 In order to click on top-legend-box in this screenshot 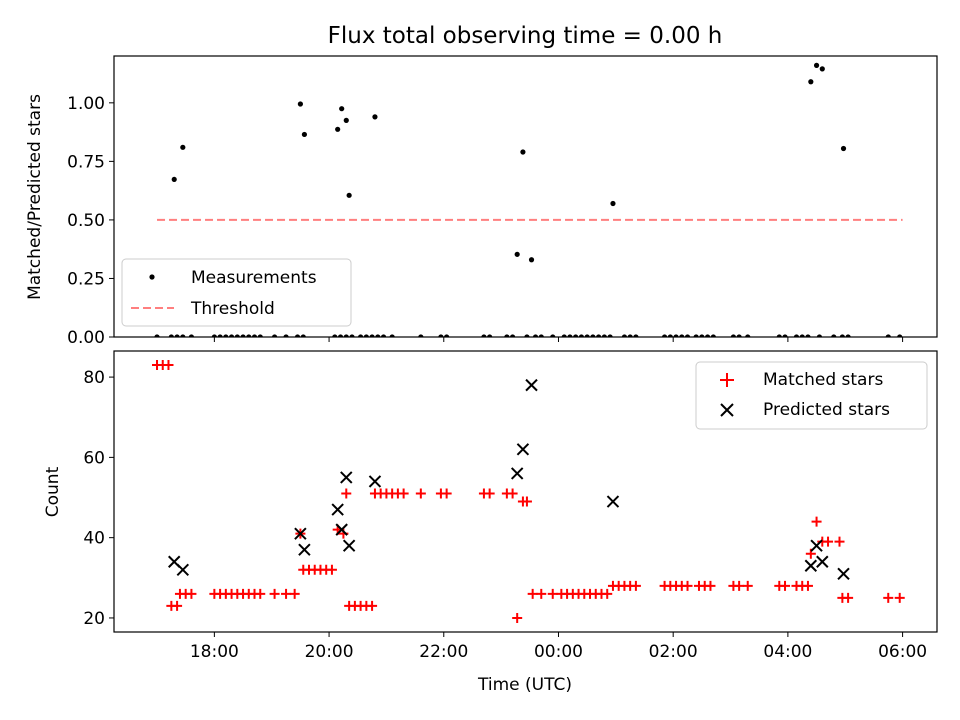, I will do `click(236, 292)`.